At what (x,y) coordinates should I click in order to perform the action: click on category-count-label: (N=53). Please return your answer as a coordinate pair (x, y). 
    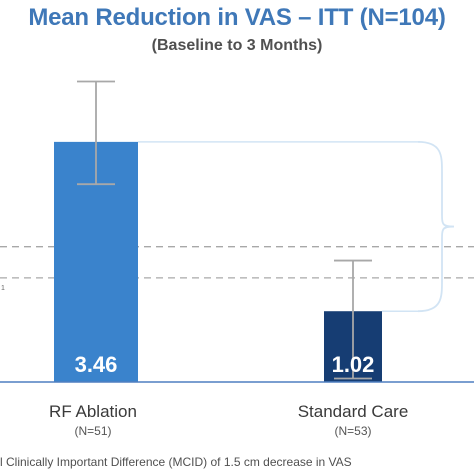
    Looking at the image, I should click on (352, 431).